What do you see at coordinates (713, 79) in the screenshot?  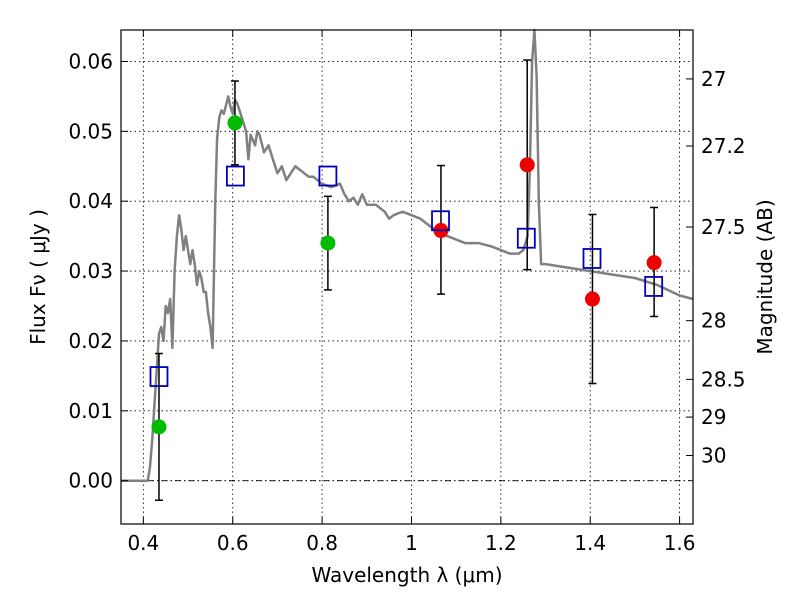 I see `right-tick-label: 27` at bounding box center [713, 79].